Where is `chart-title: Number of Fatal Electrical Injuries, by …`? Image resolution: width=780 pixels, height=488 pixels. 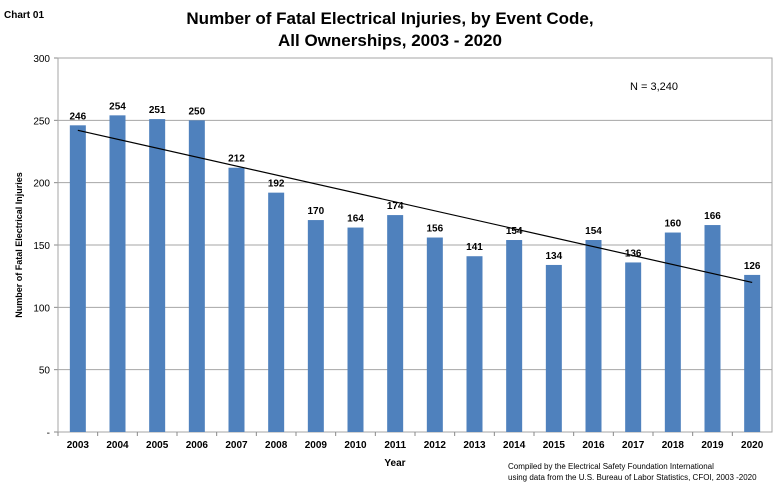
chart-title: Number of Fatal Electrical Injuries, by … is located at coordinates (390, 30).